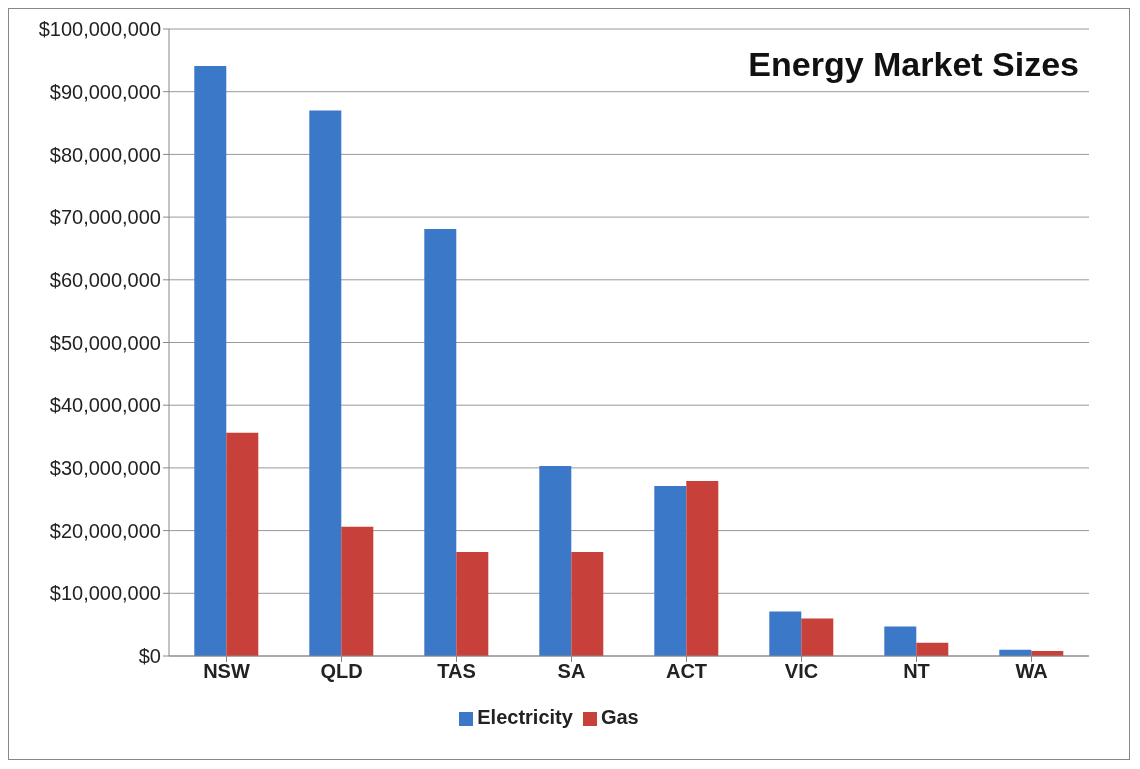 The image size is (1140, 769). Describe the element at coordinates (105, 405) in the screenshot. I see `y-tick-label: $40,000,000` at that location.